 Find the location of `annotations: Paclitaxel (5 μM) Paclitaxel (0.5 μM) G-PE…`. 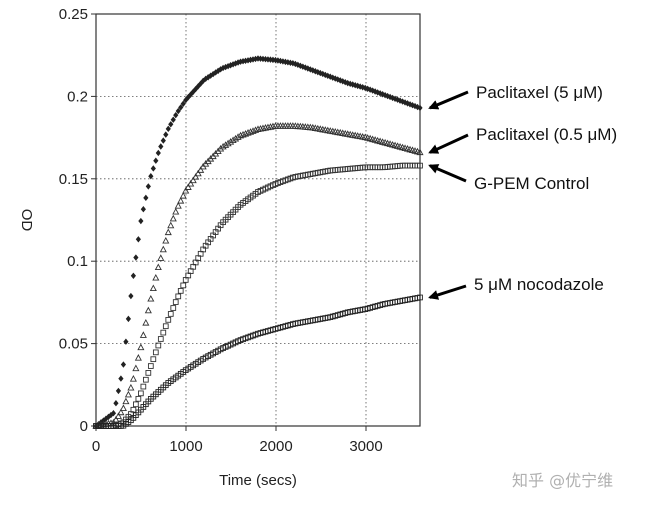

annotations: Paclitaxel (5 μM) Paclitaxel (0.5 μM) G-PE… is located at coordinates (522, 191).